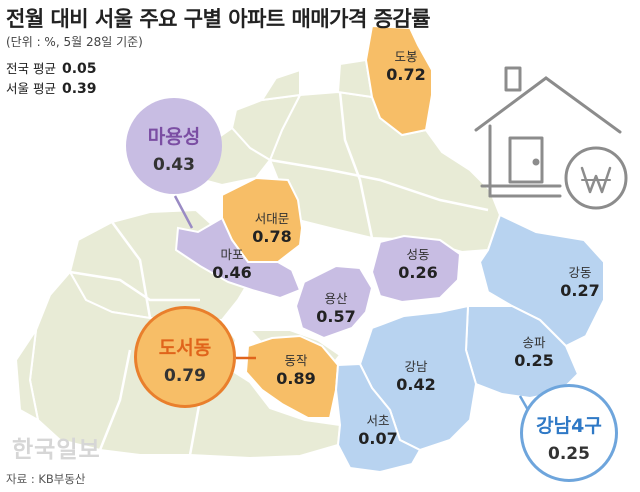 The height and width of the screenshot is (492, 640). I want to click on group-circle-doseodong: 도서동 0.79, so click(185, 357).